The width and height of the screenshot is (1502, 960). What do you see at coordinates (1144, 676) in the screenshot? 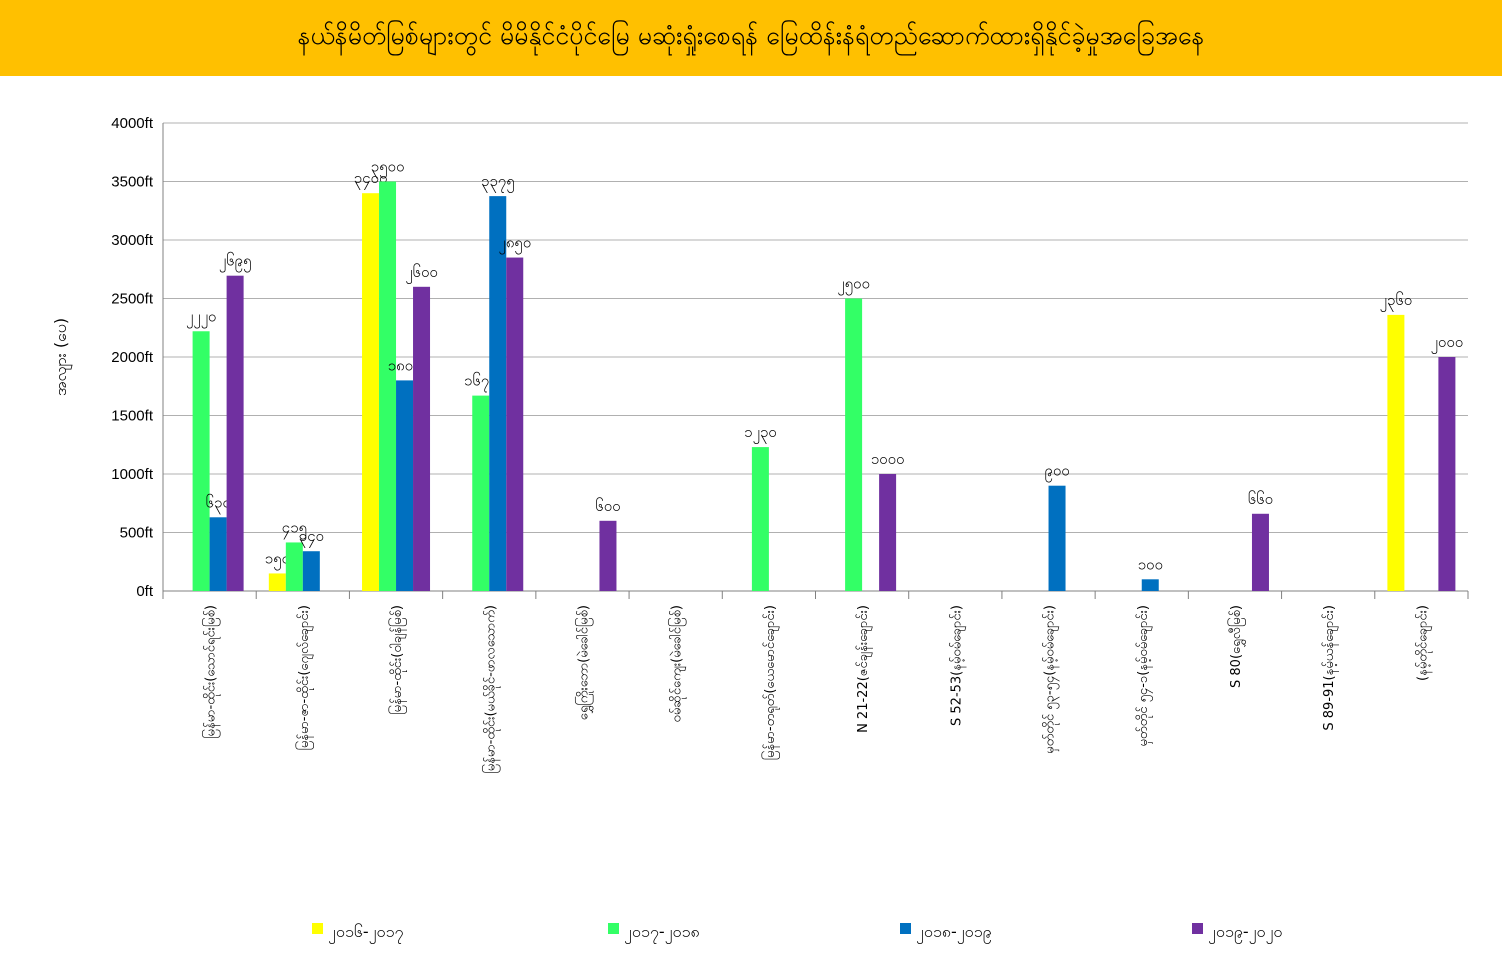
I see `x-category-label: မှတ်တိုင် ၅၄-၁(နမ့်ဝမ်ချောင်း)` at bounding box center [1144, 676].